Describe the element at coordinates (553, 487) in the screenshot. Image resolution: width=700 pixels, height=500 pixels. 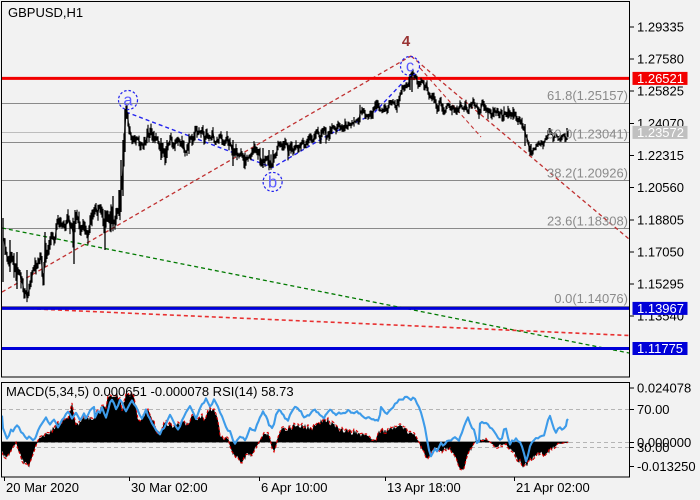
I see `svg-text: 21 Apr 02:00` at that location.